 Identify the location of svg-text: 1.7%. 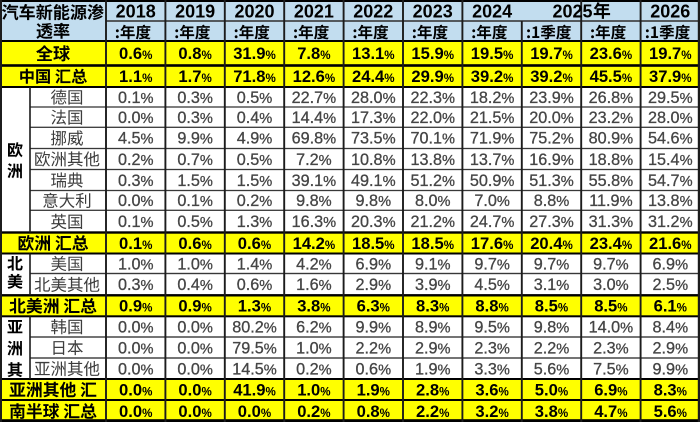
(194, 76).